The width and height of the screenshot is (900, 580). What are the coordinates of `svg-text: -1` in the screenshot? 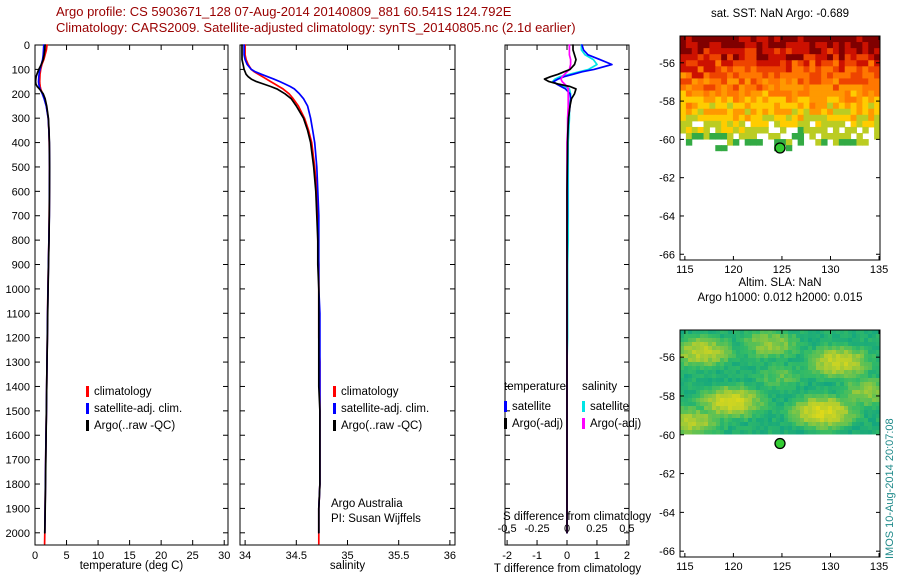 It's located at (537, 556).